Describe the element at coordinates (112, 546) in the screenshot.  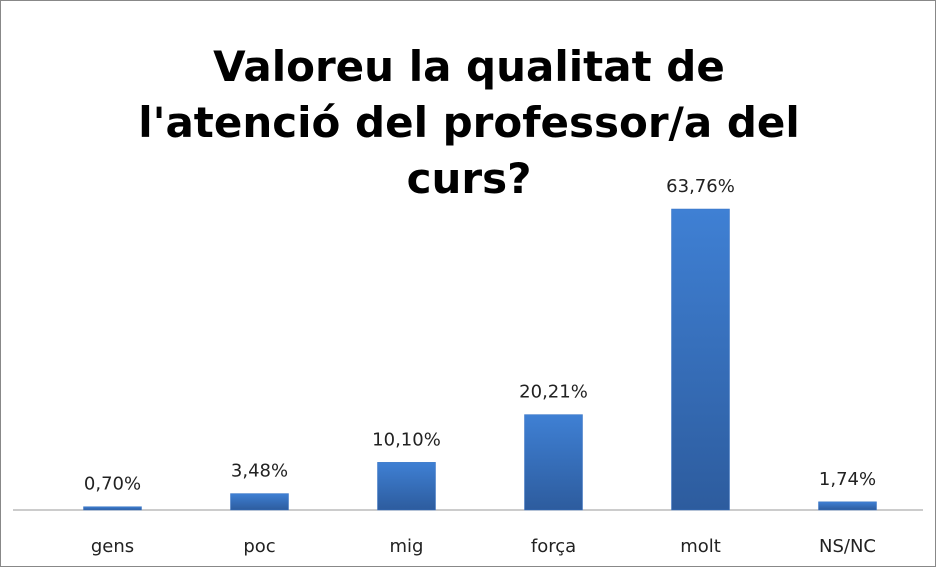
I see `x-tick-label: gens` at that location.